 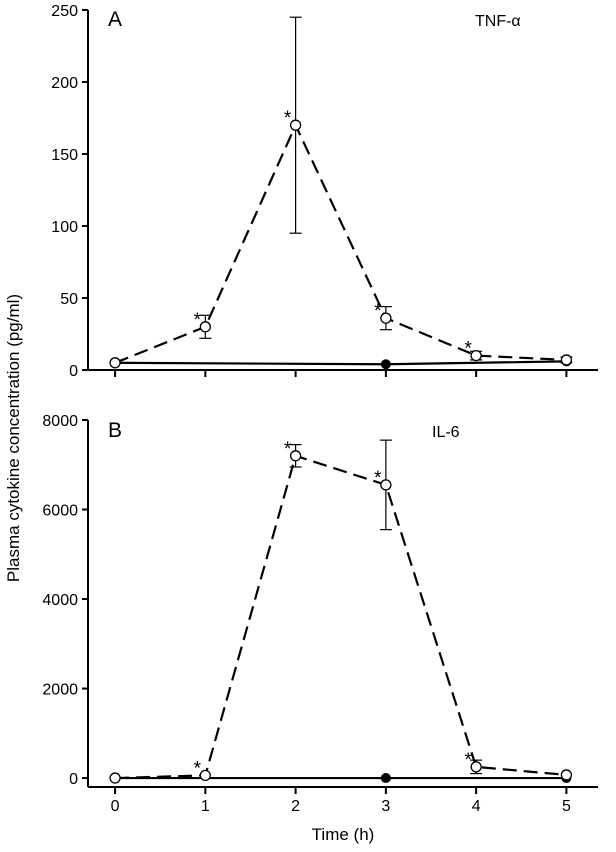 I want to click on y-tick-label: 150, so click(x=64, y=155).